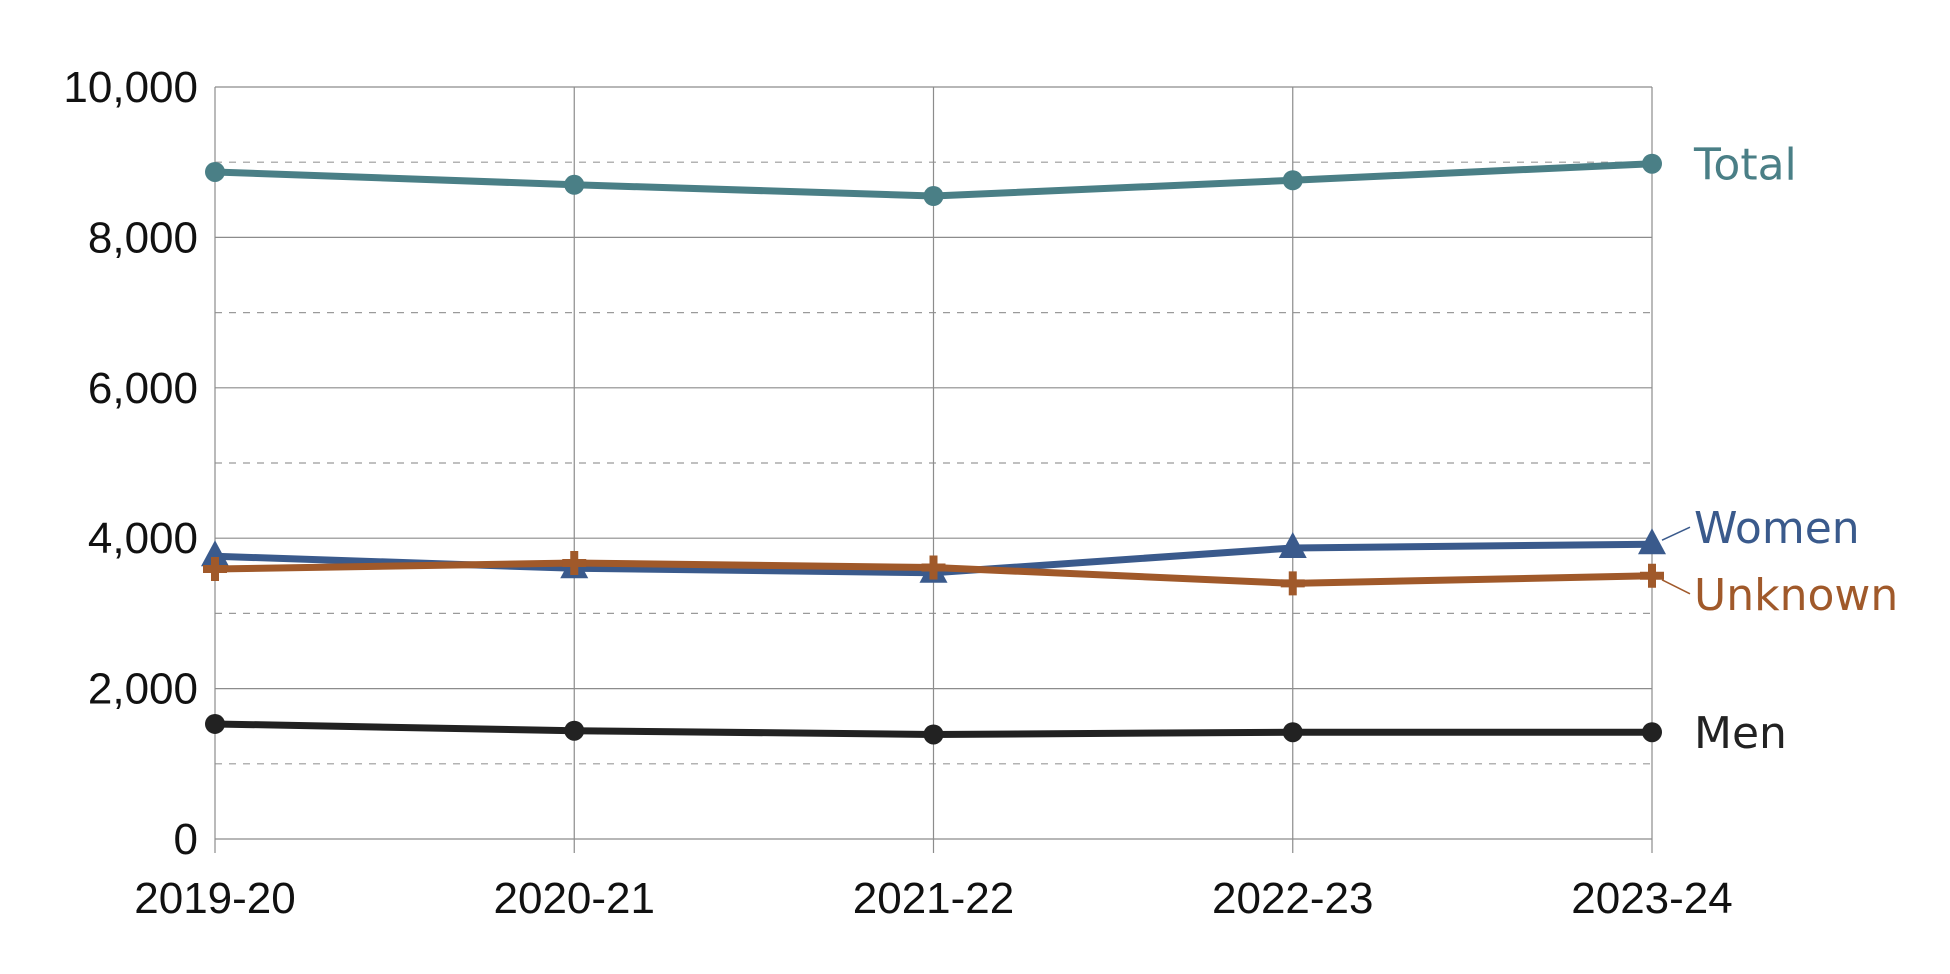 The height and width of the screenshot is (974, 1950). I want to click on y-tick-label: 8,000, so click(143, 237).